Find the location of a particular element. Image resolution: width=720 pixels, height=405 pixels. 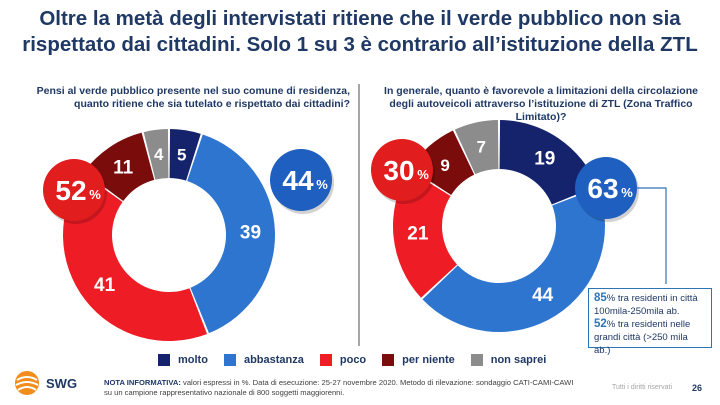

negative-badge-left: 52% is located at coordinates (75, 191).